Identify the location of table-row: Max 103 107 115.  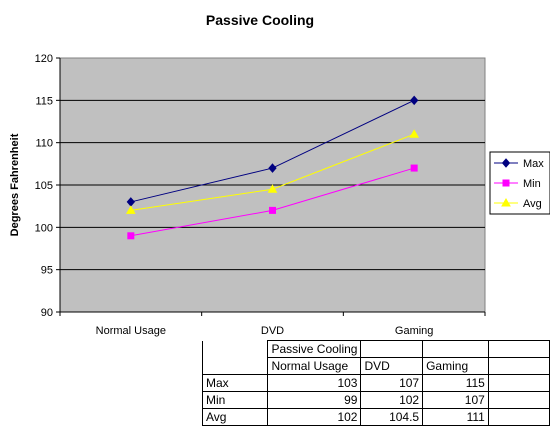
(375, 383).